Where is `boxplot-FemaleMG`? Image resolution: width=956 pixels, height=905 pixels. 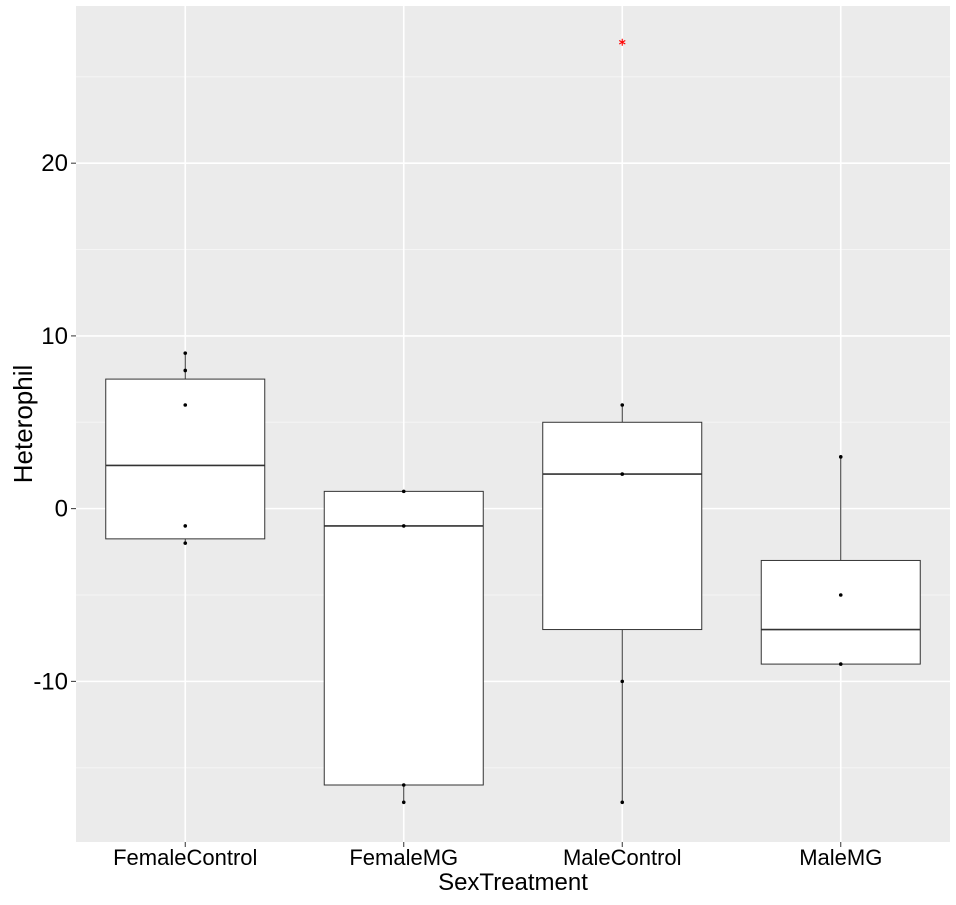
boxplot-FemaleMG is located at coordinates (403, 646).